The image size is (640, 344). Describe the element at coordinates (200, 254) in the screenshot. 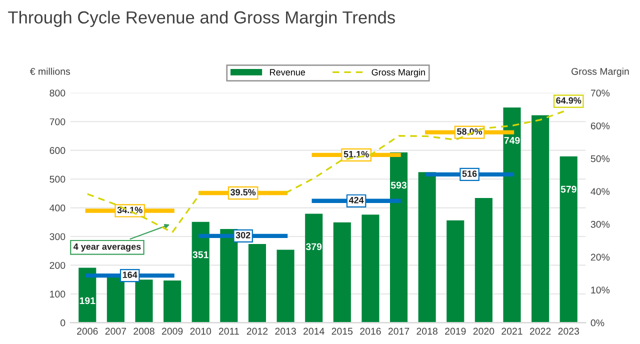

I see `data-label: 351` at that location.